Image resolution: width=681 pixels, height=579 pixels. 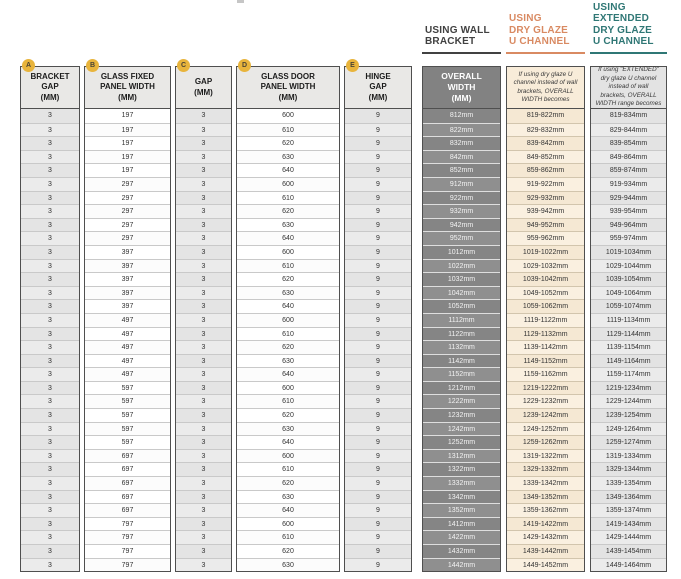 What do you see at coordinates (244, 65) in the screenshot?
I see `badge-d-icon: D` at bounding box center [244, 65].